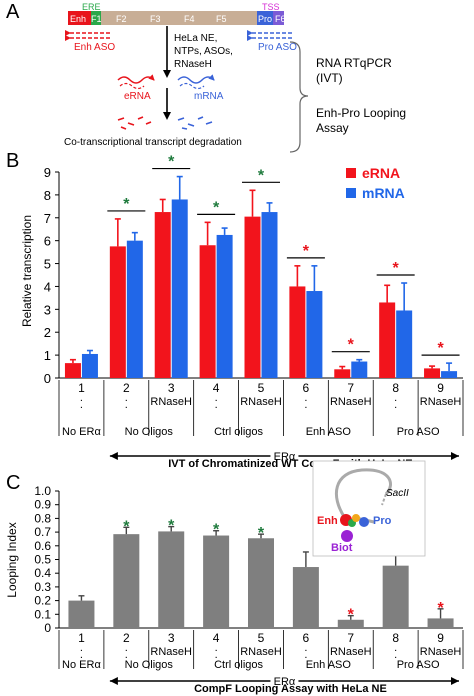 Image resolution: width=474 pixels, height=696 pixels. I want to click on chart-b-era-arrowhead-left, so click(113, 456).